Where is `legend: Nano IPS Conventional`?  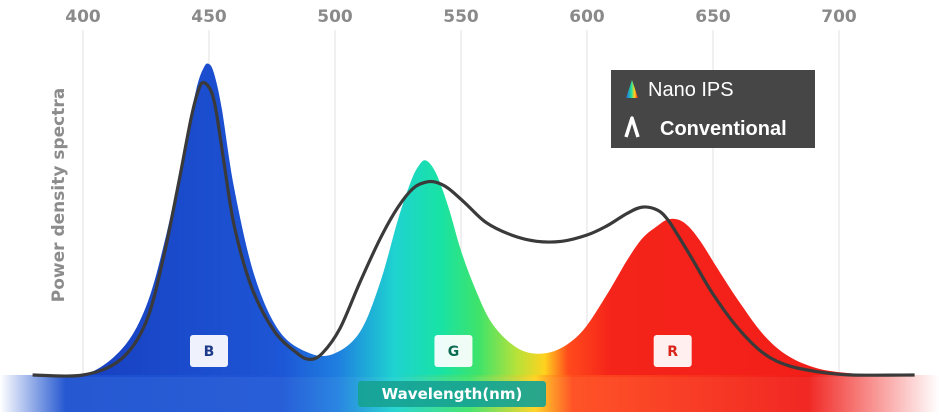
legend: Nano IPS Conventional is located at coordinates (713, 109).